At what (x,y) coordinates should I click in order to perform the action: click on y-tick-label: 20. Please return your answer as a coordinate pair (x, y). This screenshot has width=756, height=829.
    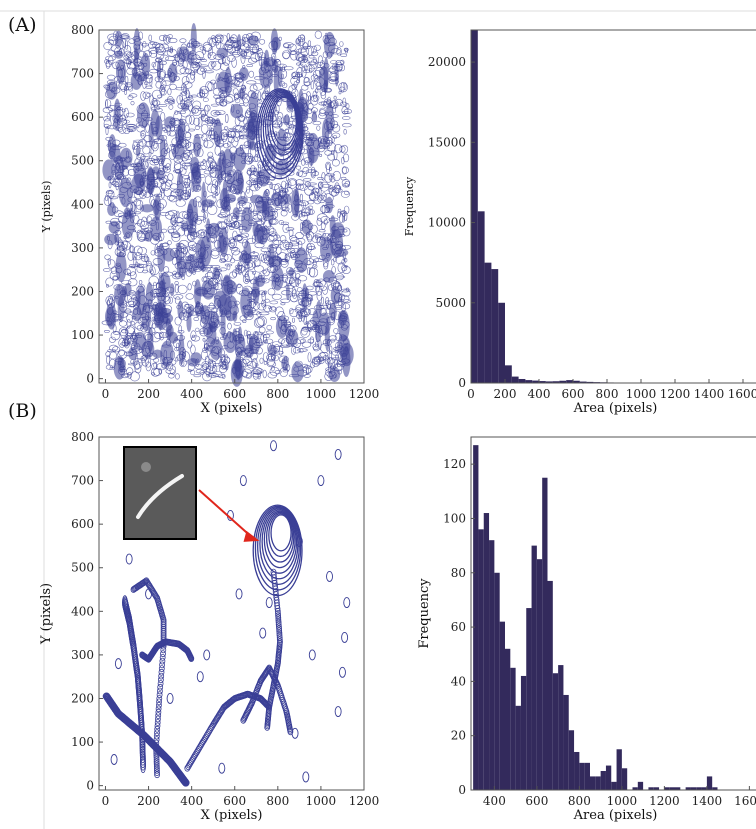
    Looking at the image, I should click on (458, 736).